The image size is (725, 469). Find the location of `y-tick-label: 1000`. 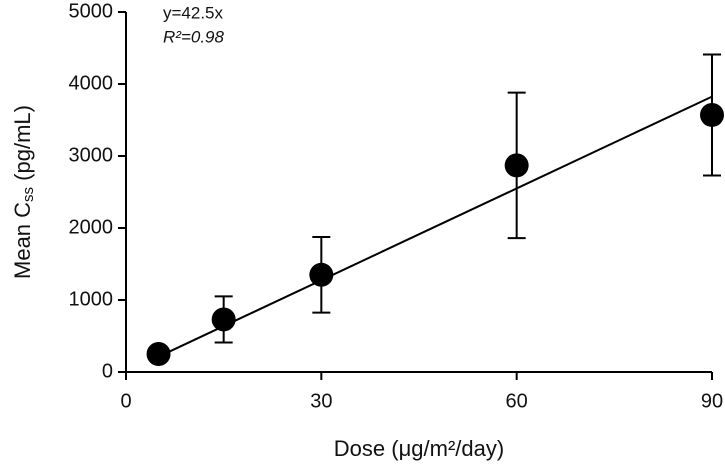

y-tick-label: 1000 is located at coordinates (91, 299).